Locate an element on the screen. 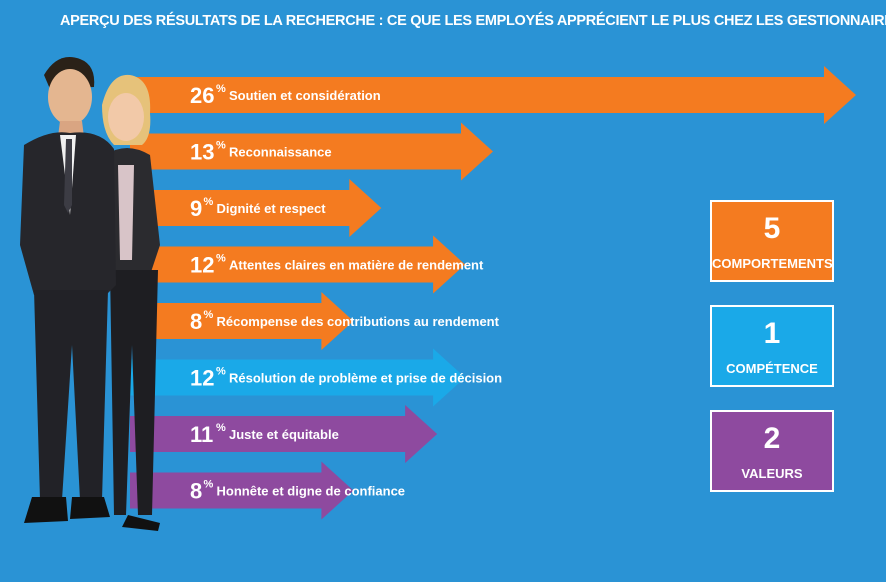 The width and height of the screenshot is (886, 582). value-label: 26 is located at coordinates (202, 95).